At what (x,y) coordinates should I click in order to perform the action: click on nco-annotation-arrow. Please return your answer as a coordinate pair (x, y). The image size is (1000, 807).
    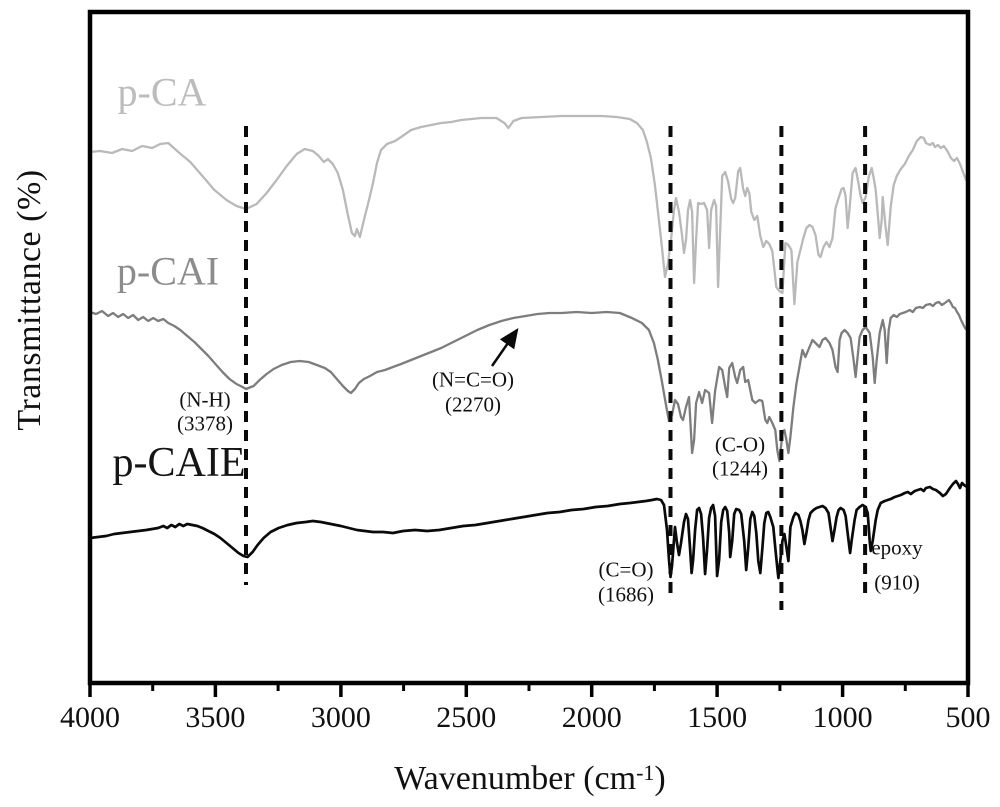
    Looking at the image, I should click on (504, 347).